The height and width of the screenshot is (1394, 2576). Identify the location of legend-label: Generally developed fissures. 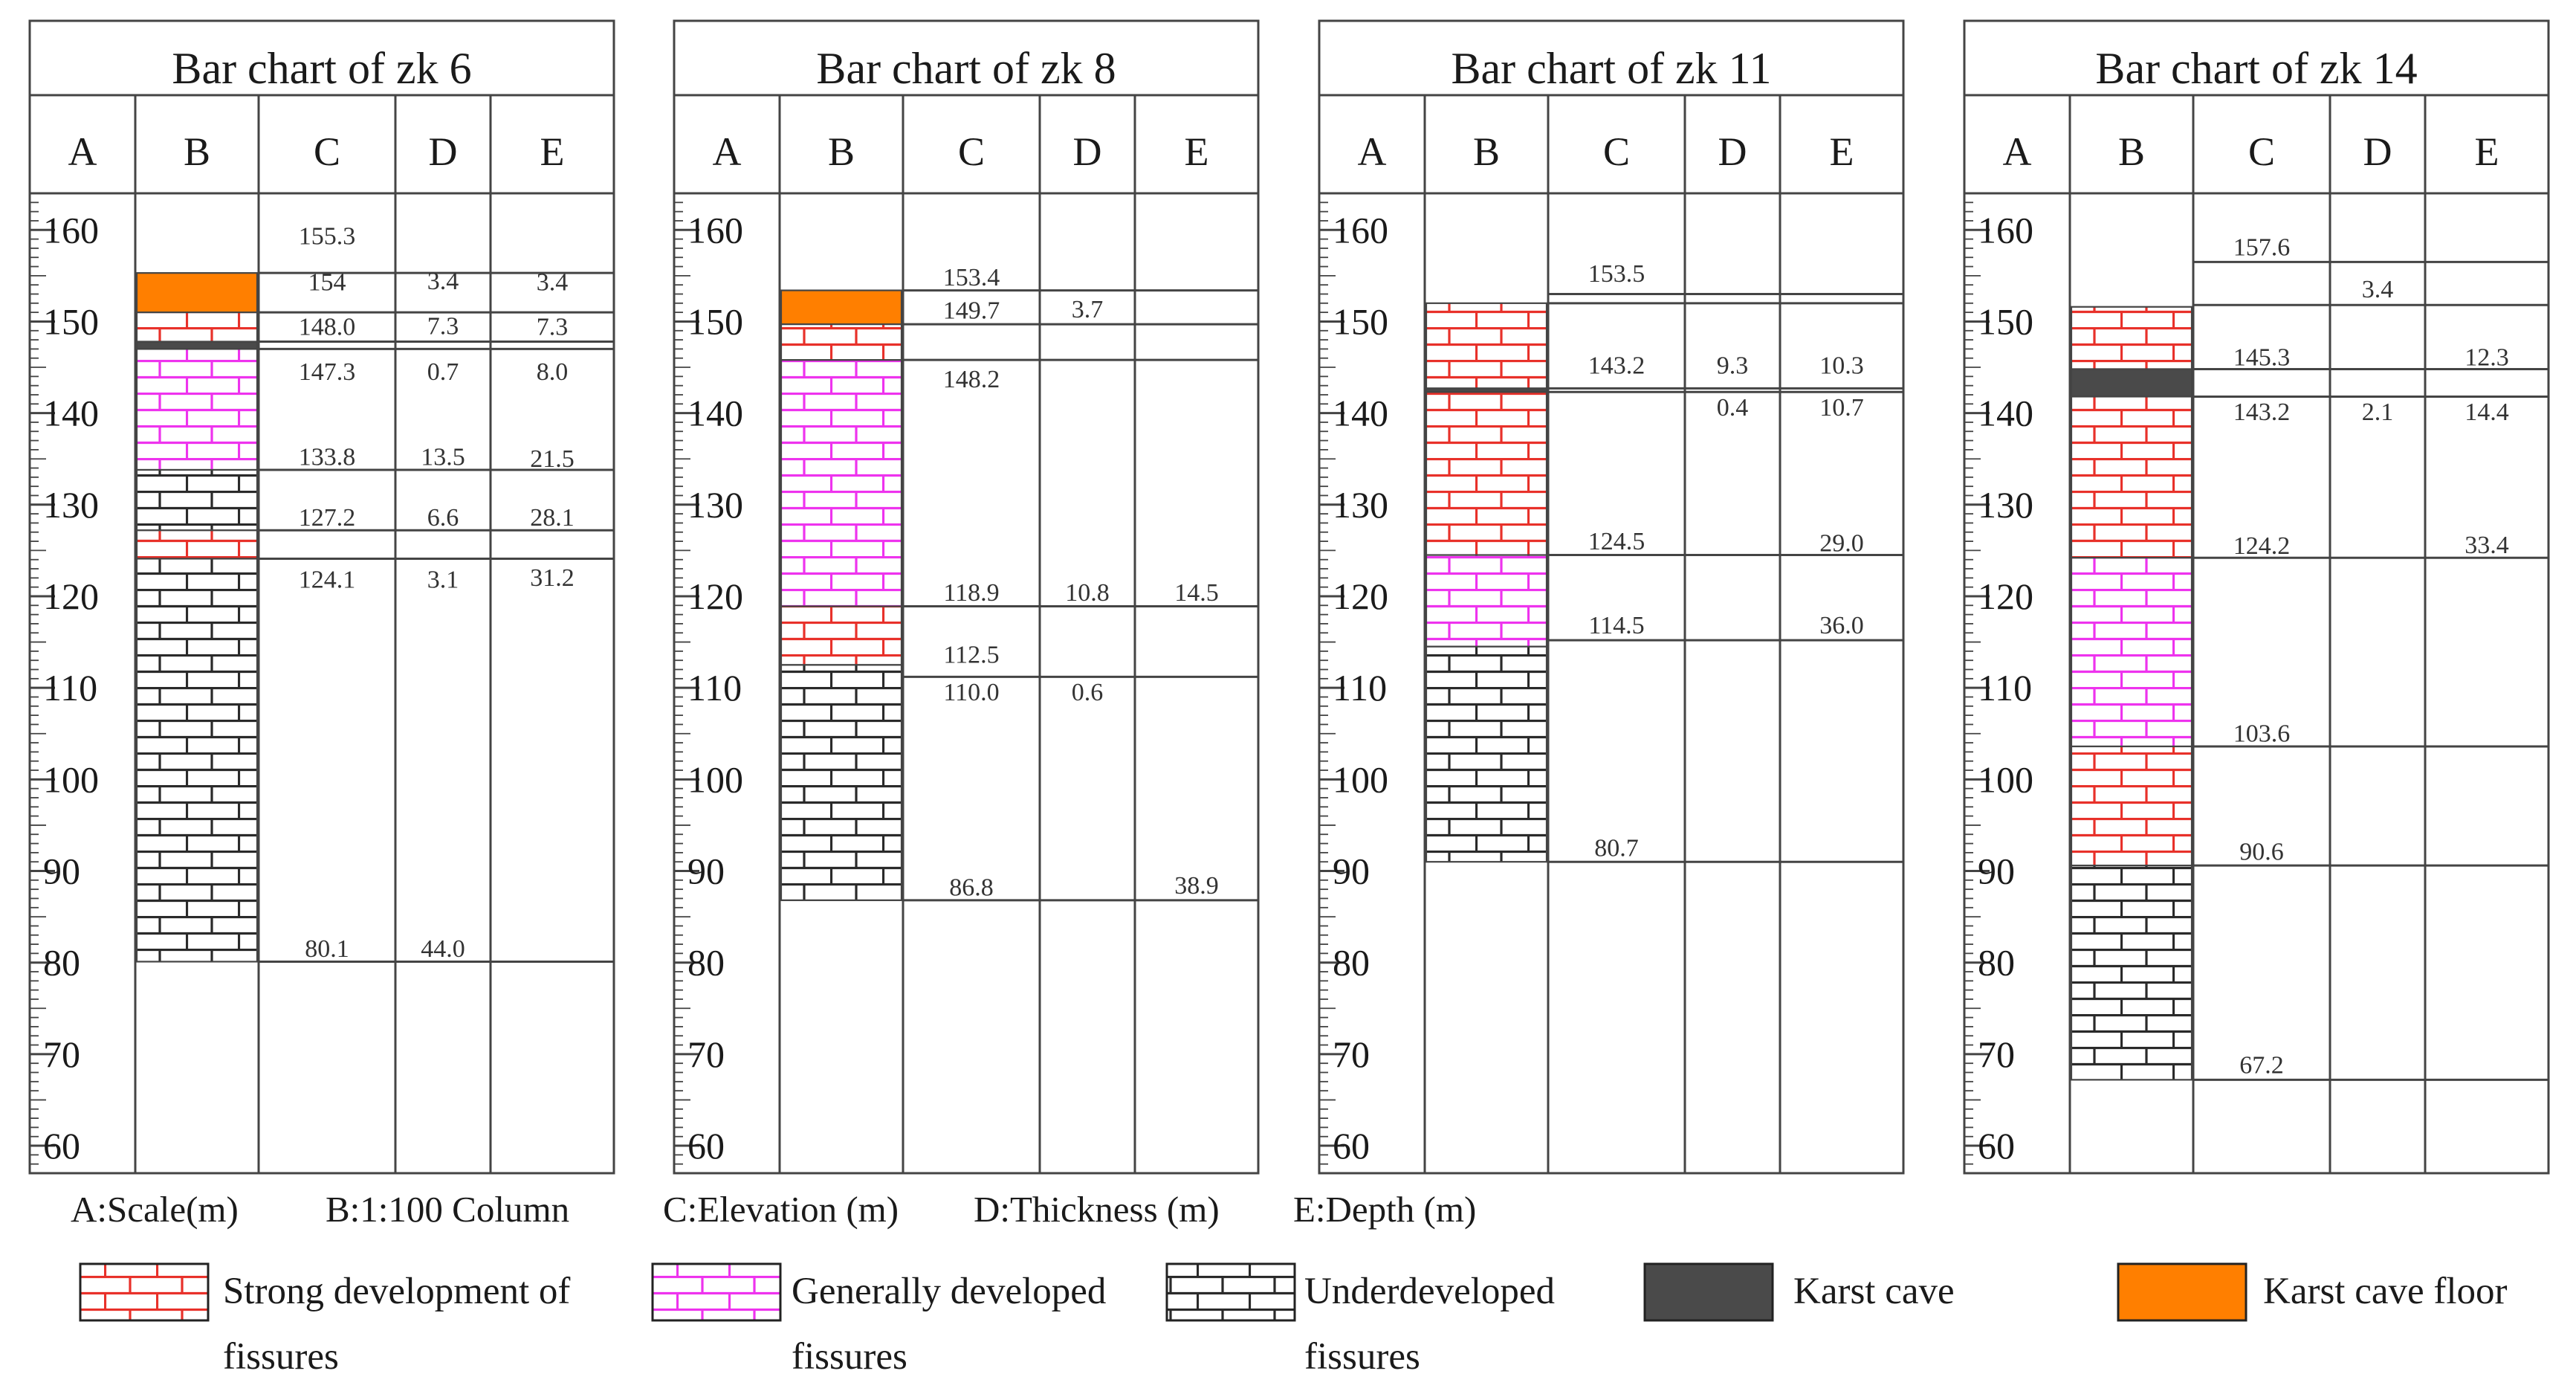
(949, 1324).